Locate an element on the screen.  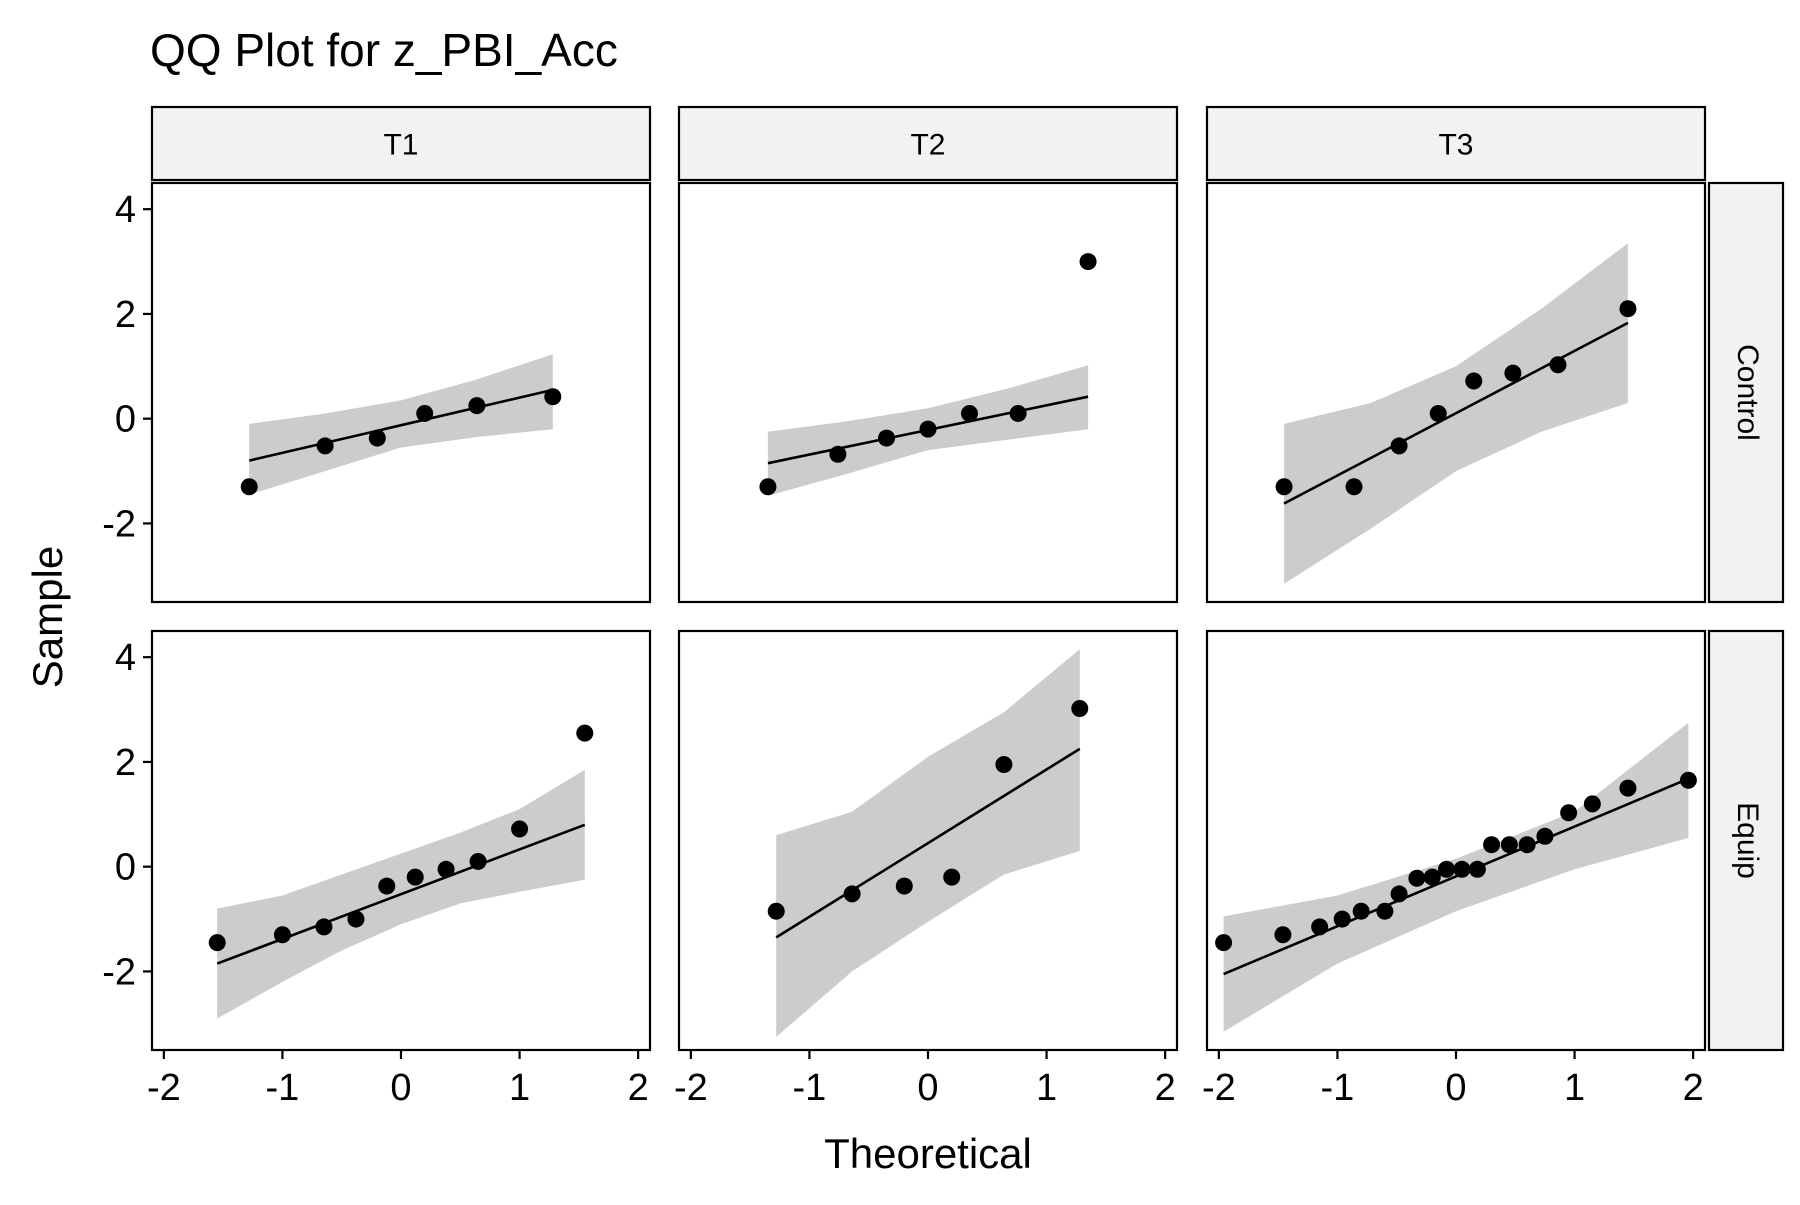
chart-title: QQ Plot for z_PBI_Acc is located at coordinates (384, 50).